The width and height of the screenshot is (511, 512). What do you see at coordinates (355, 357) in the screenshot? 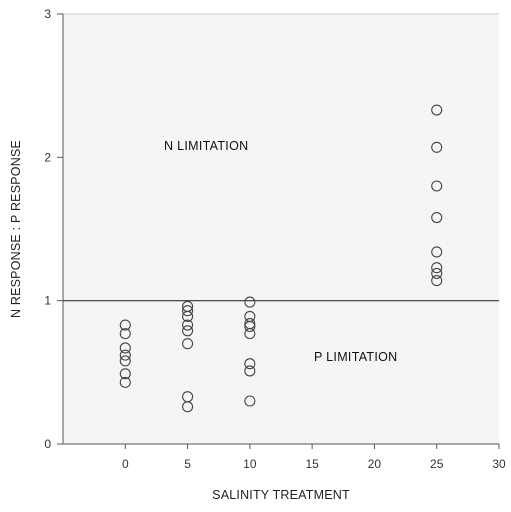
I see `p-limitation-label: P LIMITATION` at bounding box center [355, 357].